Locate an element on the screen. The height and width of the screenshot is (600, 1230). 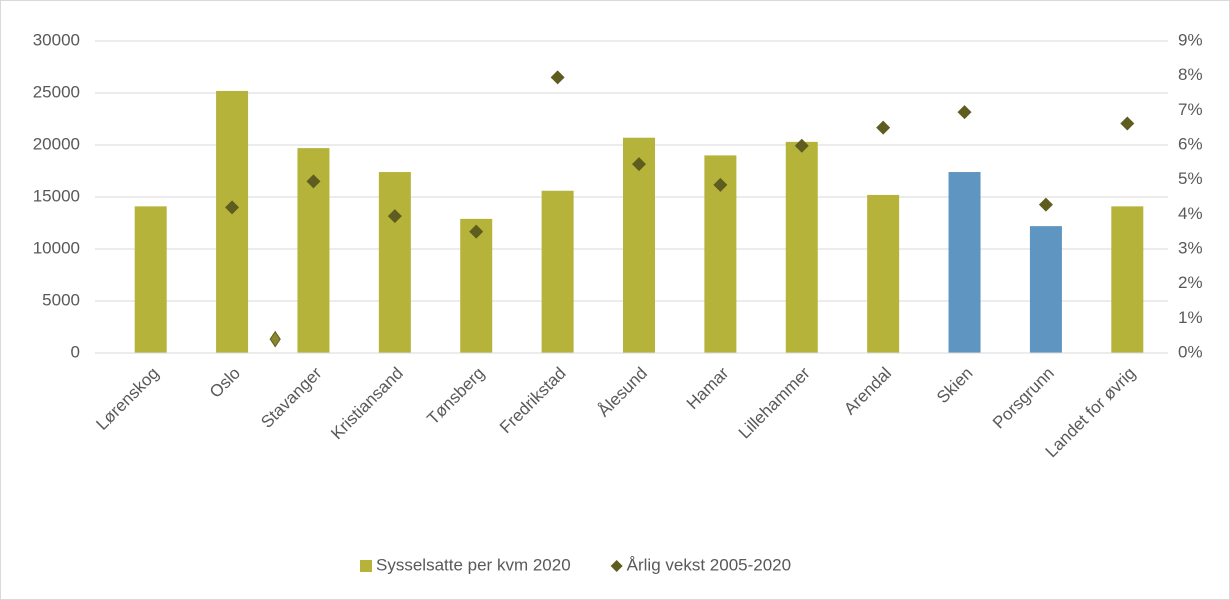
y-tick-label: 0 is located at coordinates (75, 351).